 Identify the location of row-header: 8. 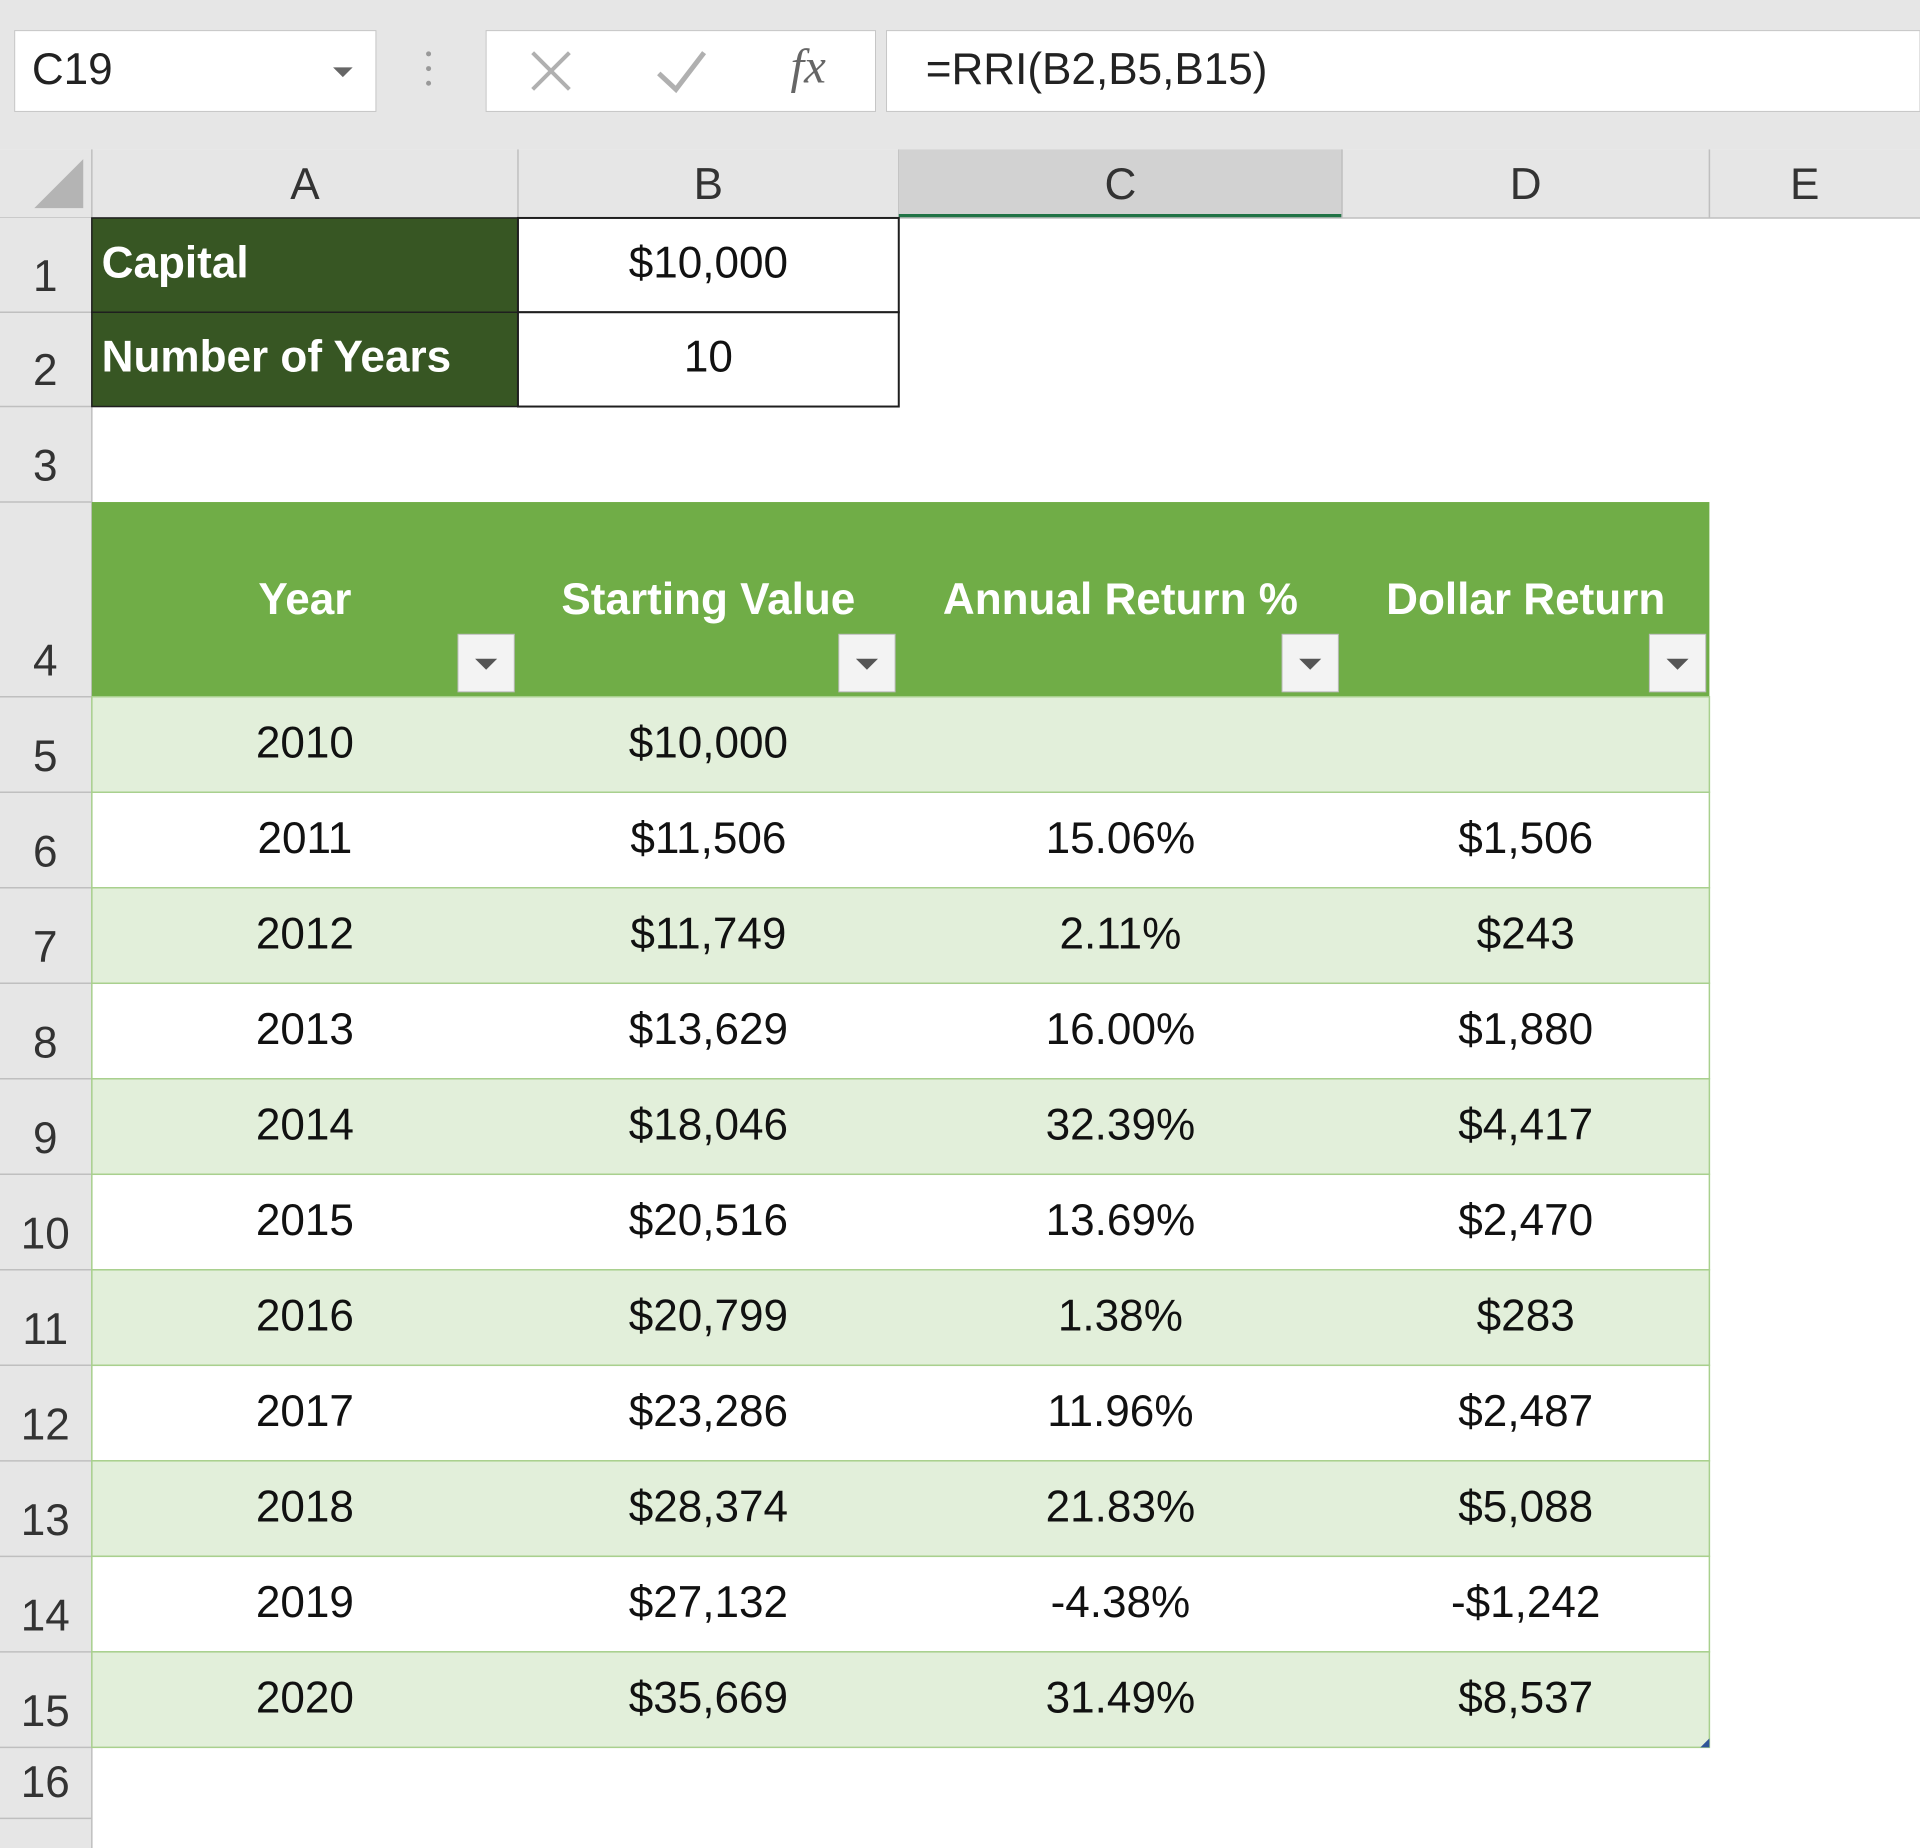
(45, 1042).